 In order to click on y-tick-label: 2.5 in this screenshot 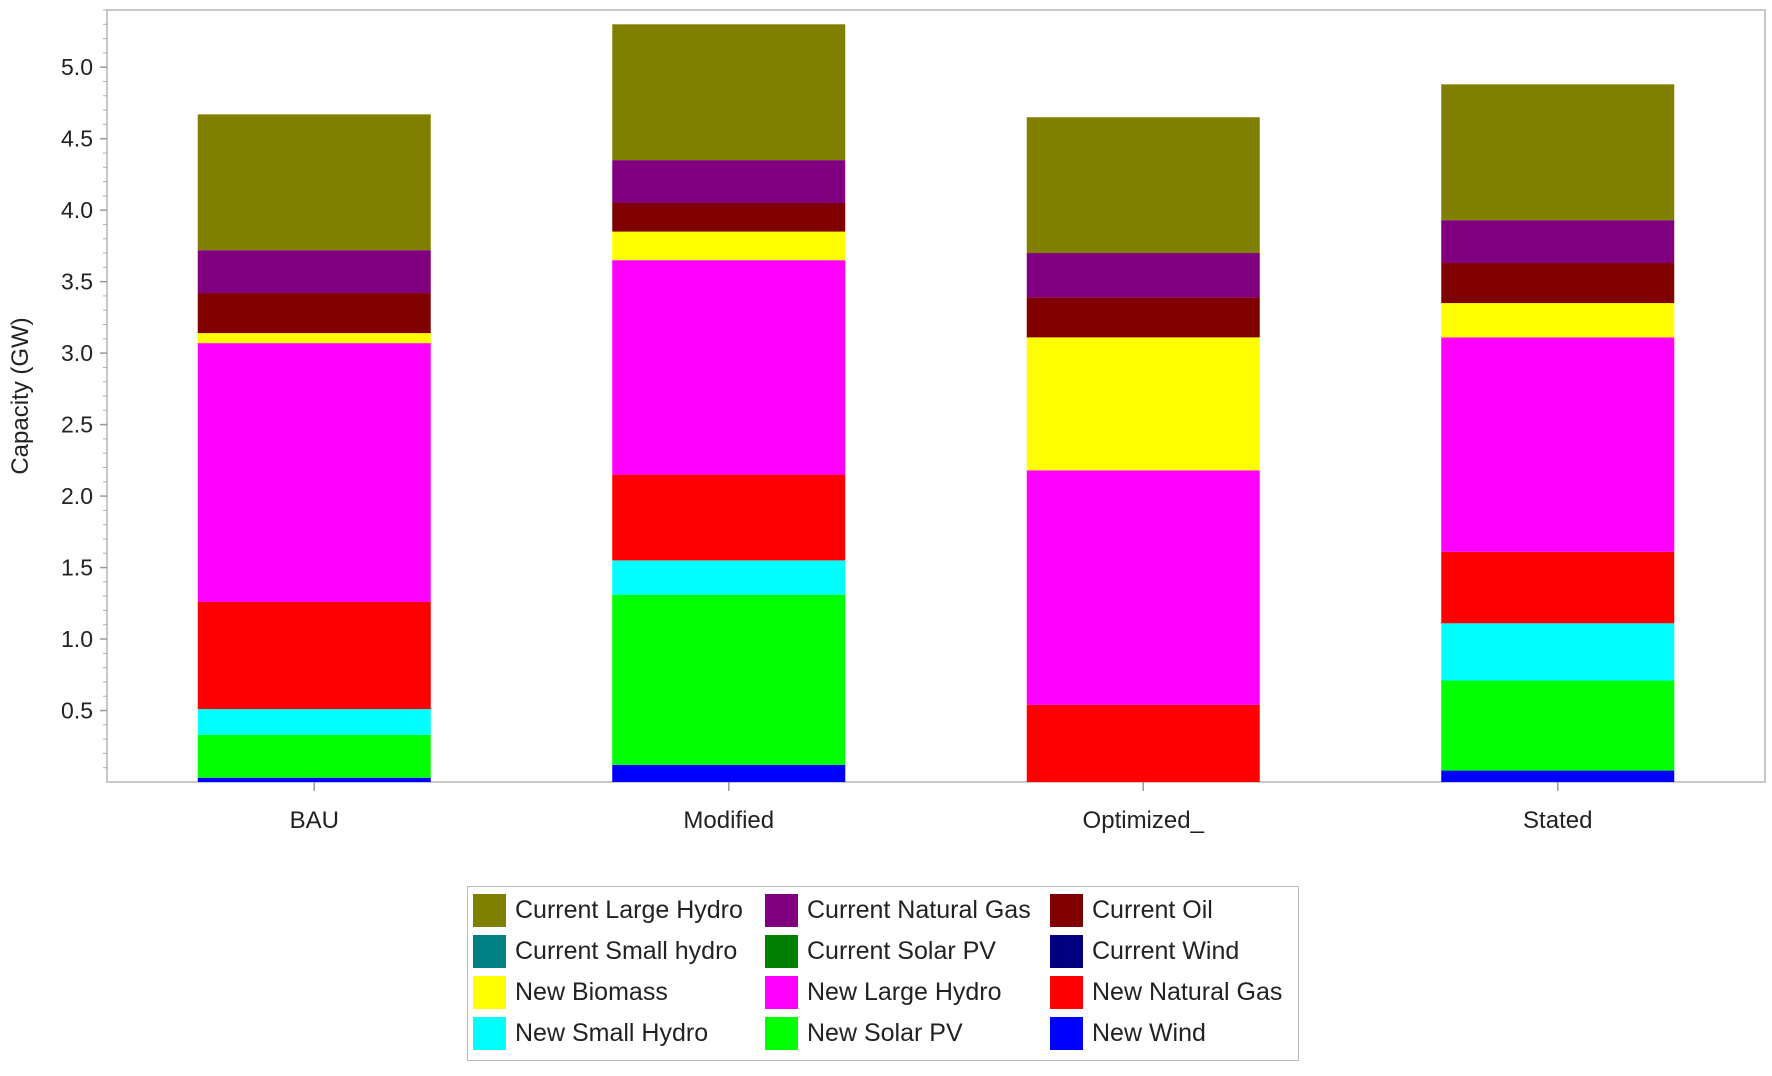, I will do `click(77, 425)`.